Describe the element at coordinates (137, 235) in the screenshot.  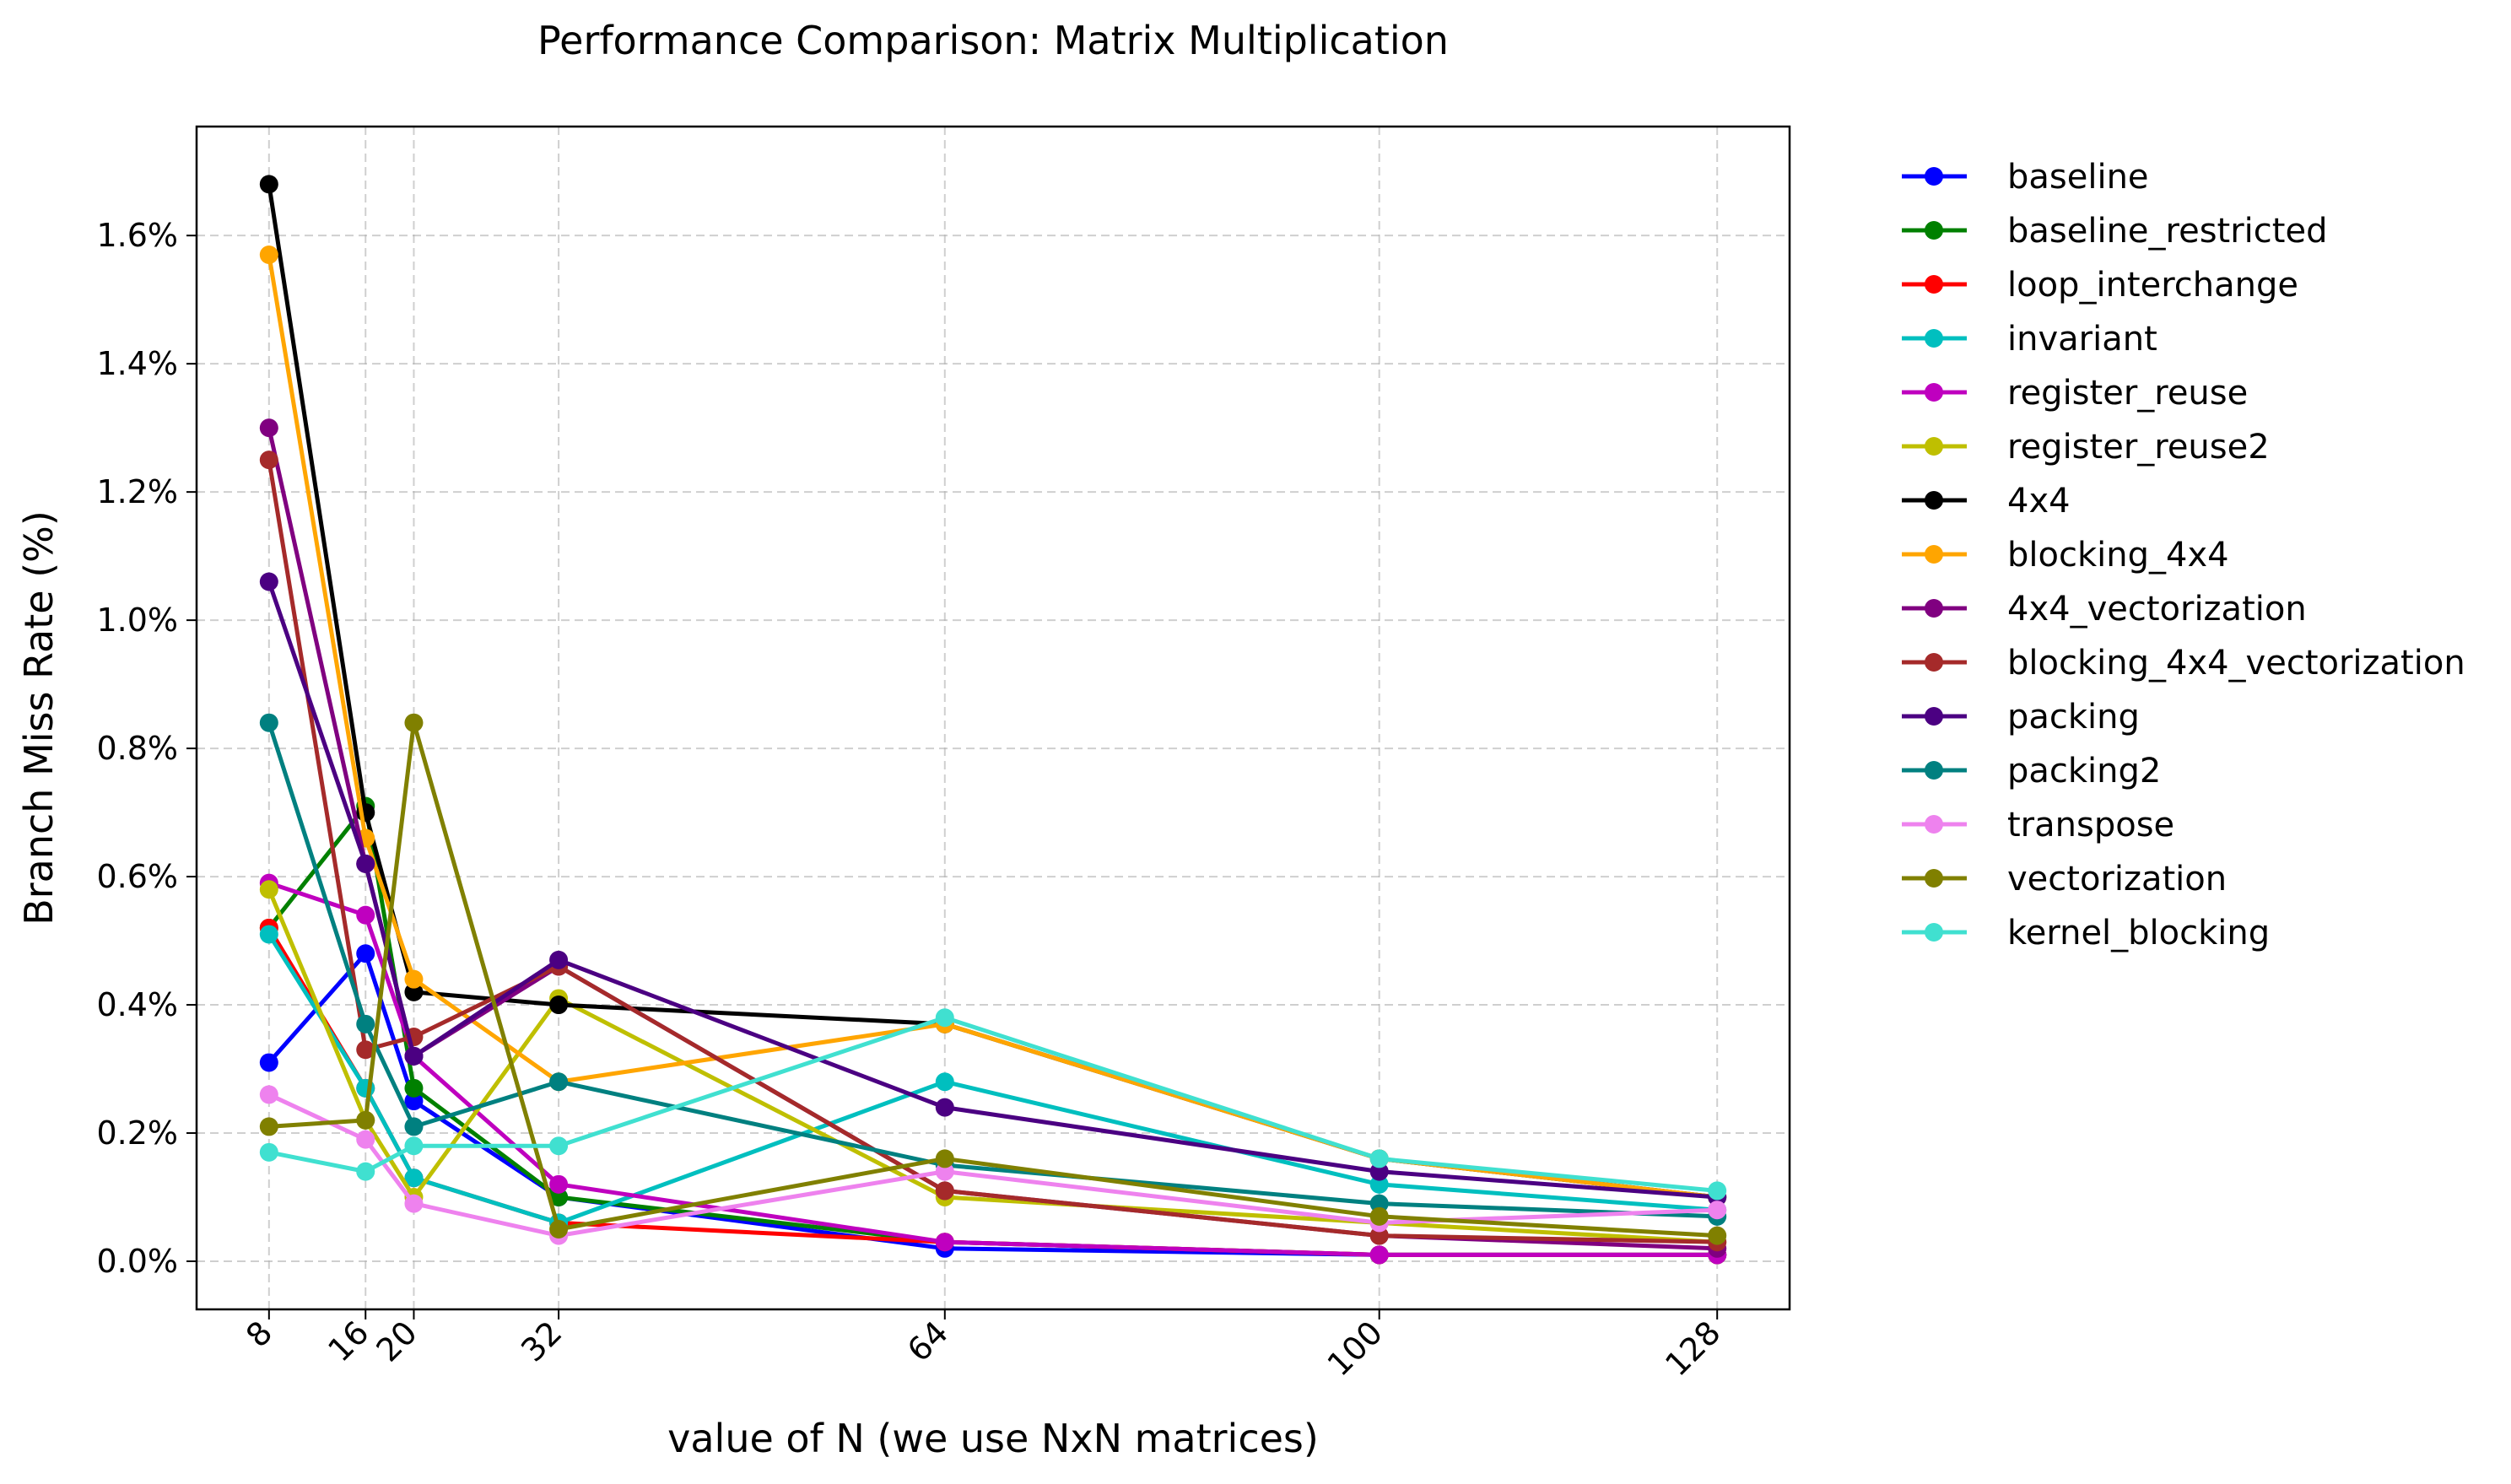
I see `y-tick-label: 1.6%` at that location.